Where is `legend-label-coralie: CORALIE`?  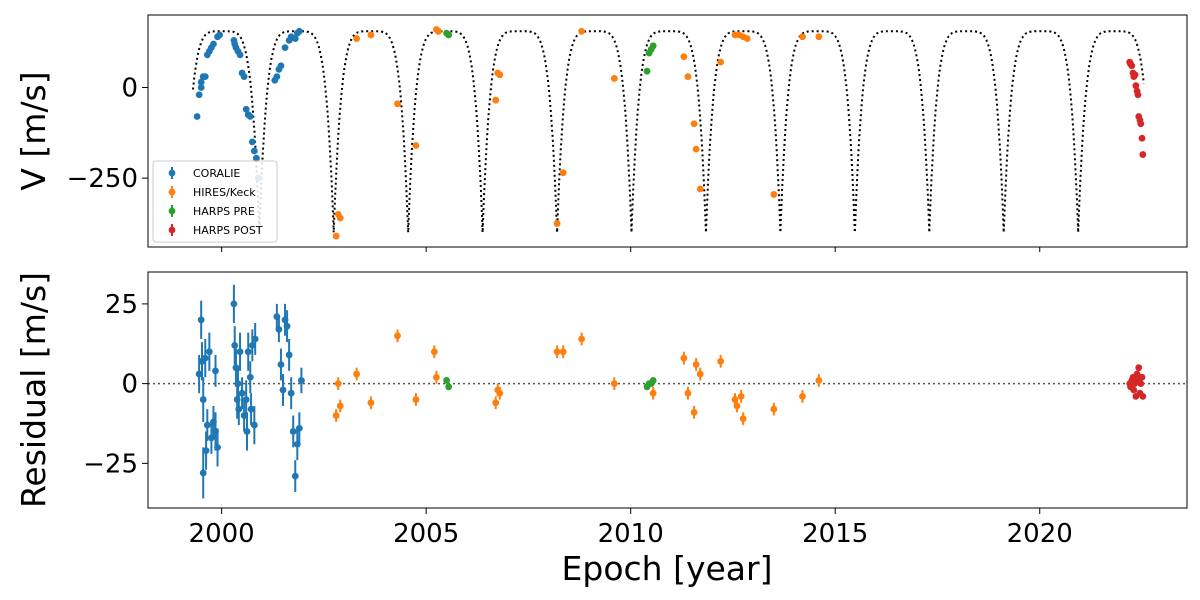 legend-label-coralie: CORALIE is located at coordinates (216, 173).